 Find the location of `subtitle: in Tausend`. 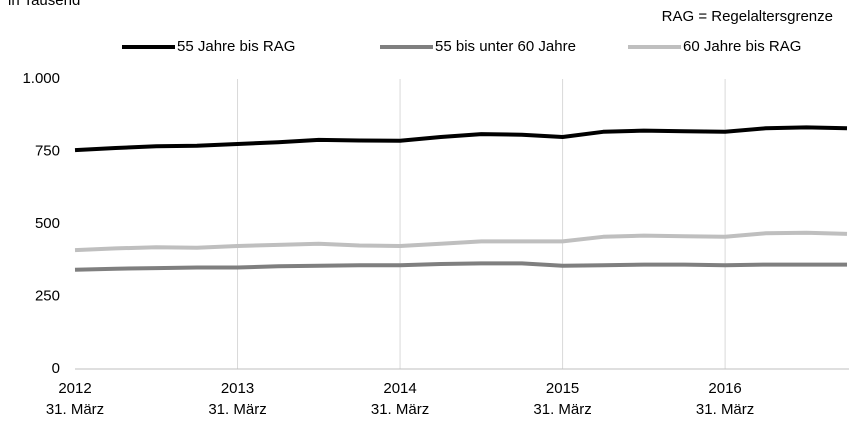

subtitle: in Tausend is located at coordinates (44, 4).